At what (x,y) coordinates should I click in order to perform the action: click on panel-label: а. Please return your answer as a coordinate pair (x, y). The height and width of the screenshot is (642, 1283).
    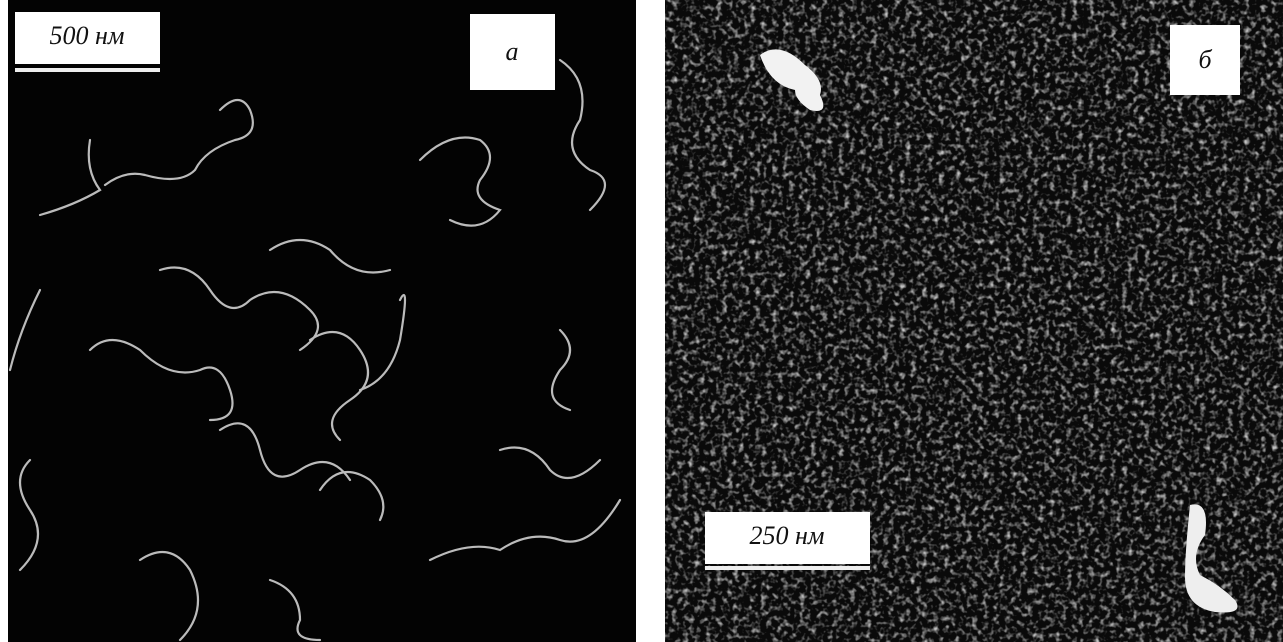
    Looking at the image, I should click on (512, 51).